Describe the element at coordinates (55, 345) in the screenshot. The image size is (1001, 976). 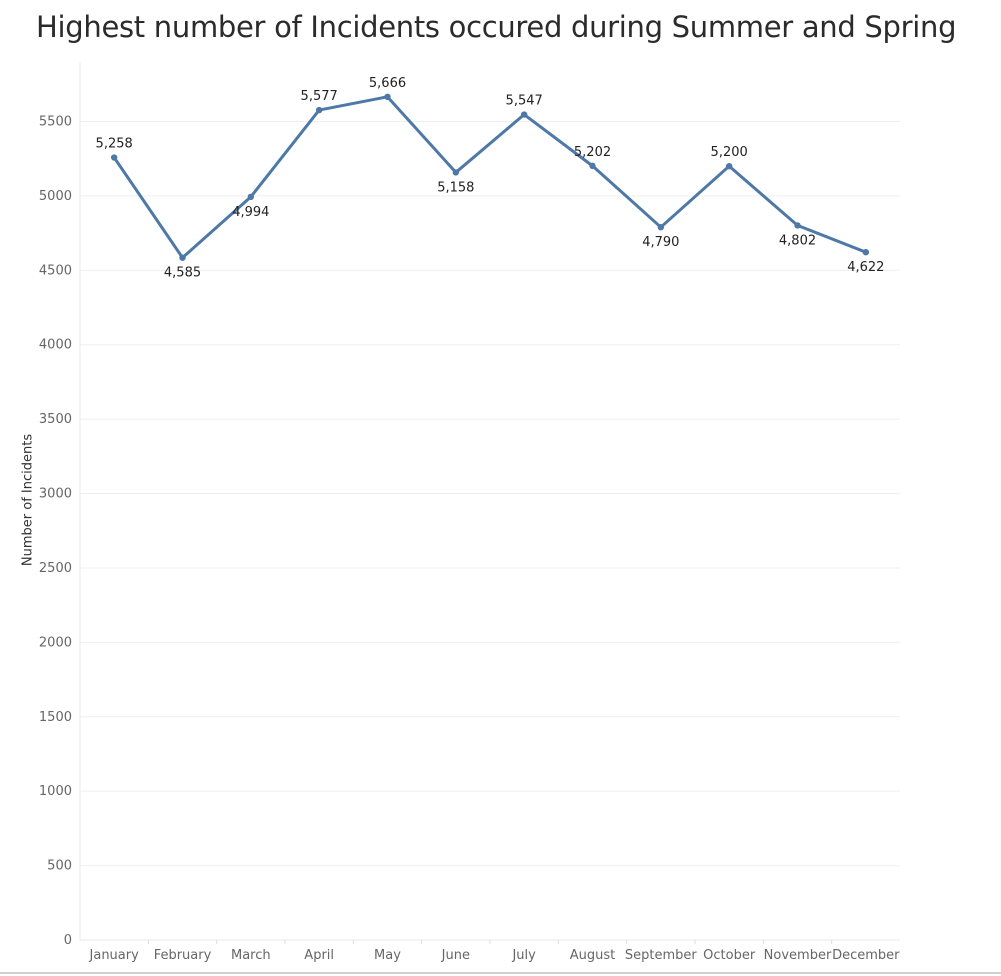
I see `y-tick-label: 4000` at that location.